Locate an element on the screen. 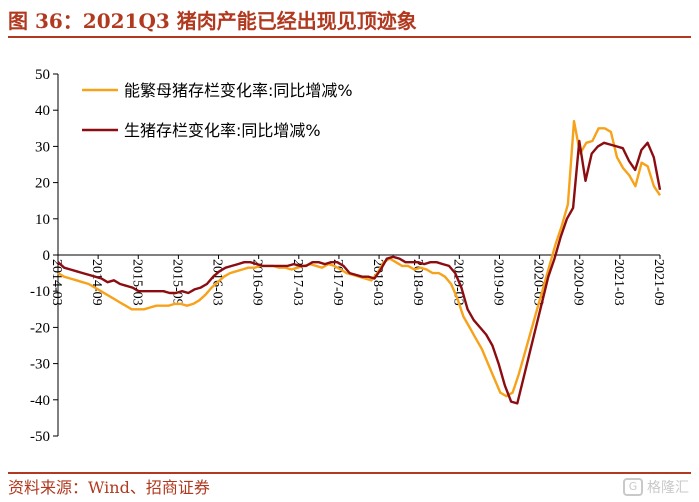  x-tick-label: 2014-03 is located at coordinates (56, 282).